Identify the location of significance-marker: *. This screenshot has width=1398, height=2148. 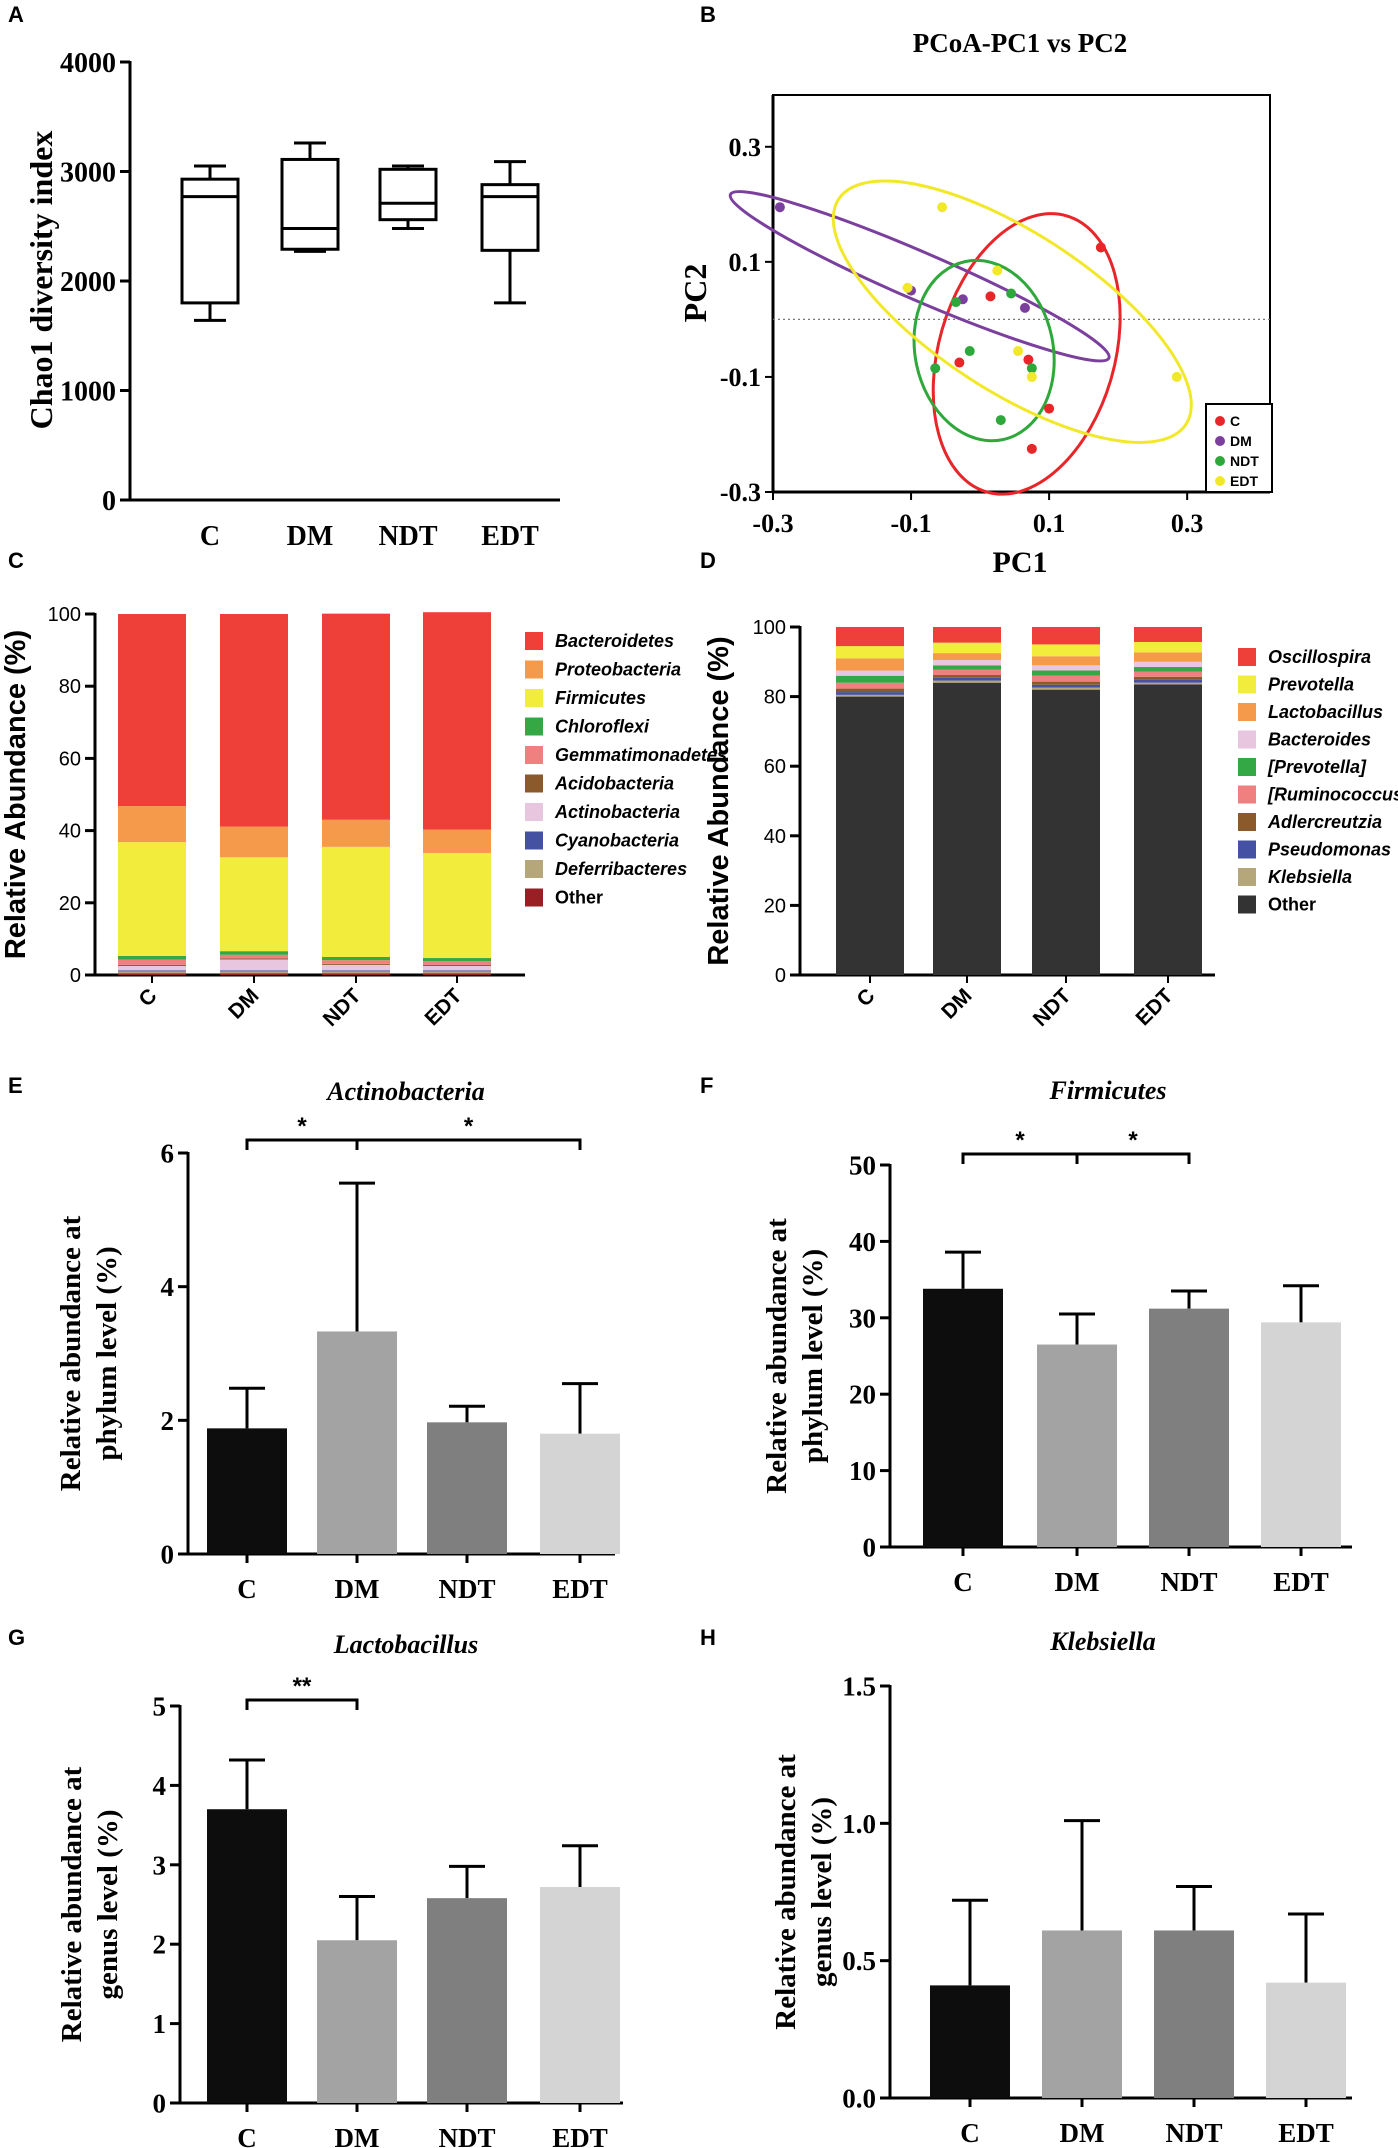
(302, 1126).